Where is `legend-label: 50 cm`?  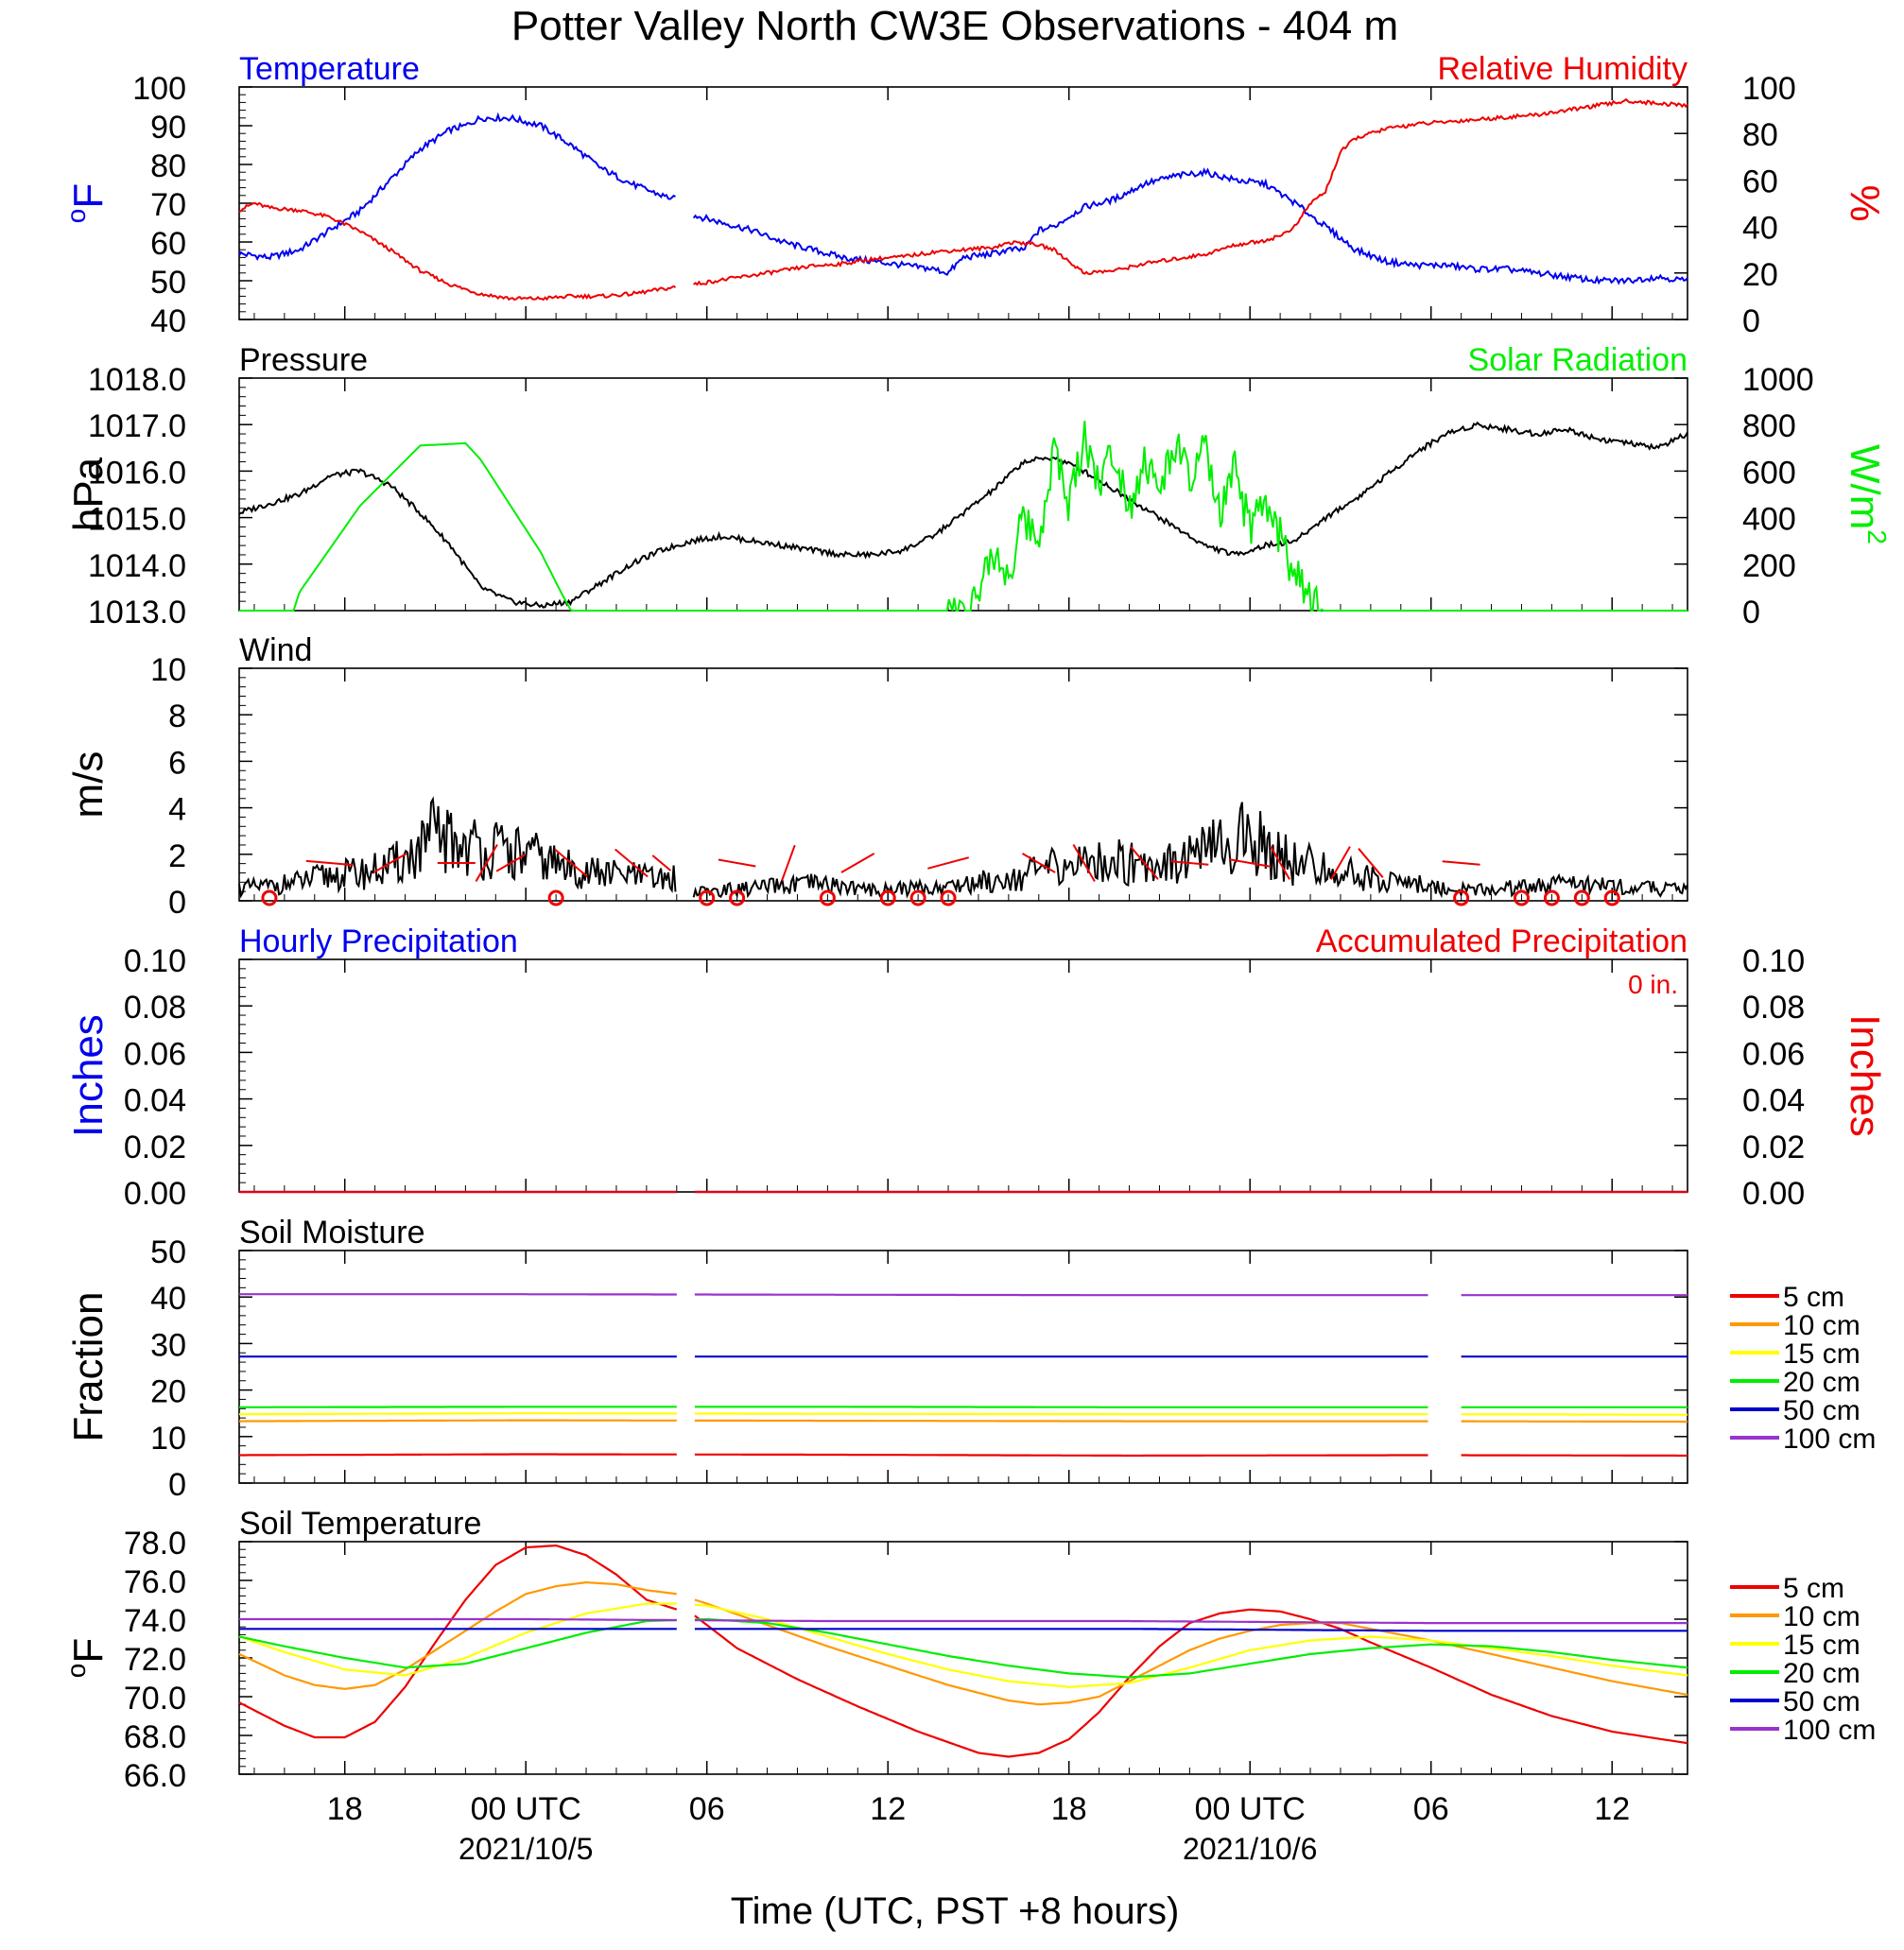
legend-label: 50 cm is located at coordinates (1822, 1701).